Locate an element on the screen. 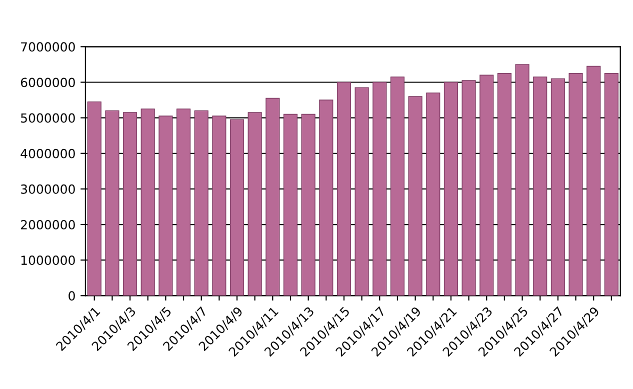  y-tick-label: 5000000 is located at coordinates (48, 118).